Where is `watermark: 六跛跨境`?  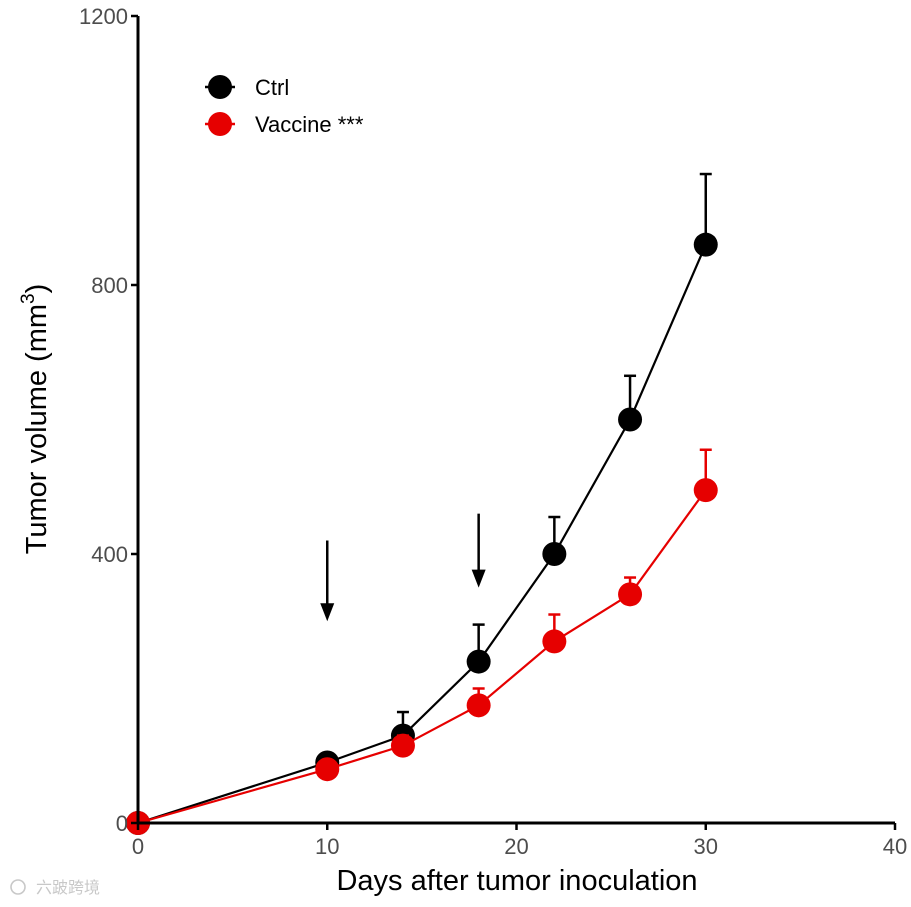 watermark: 六跛跨境 is located at coordinates (55, 887).